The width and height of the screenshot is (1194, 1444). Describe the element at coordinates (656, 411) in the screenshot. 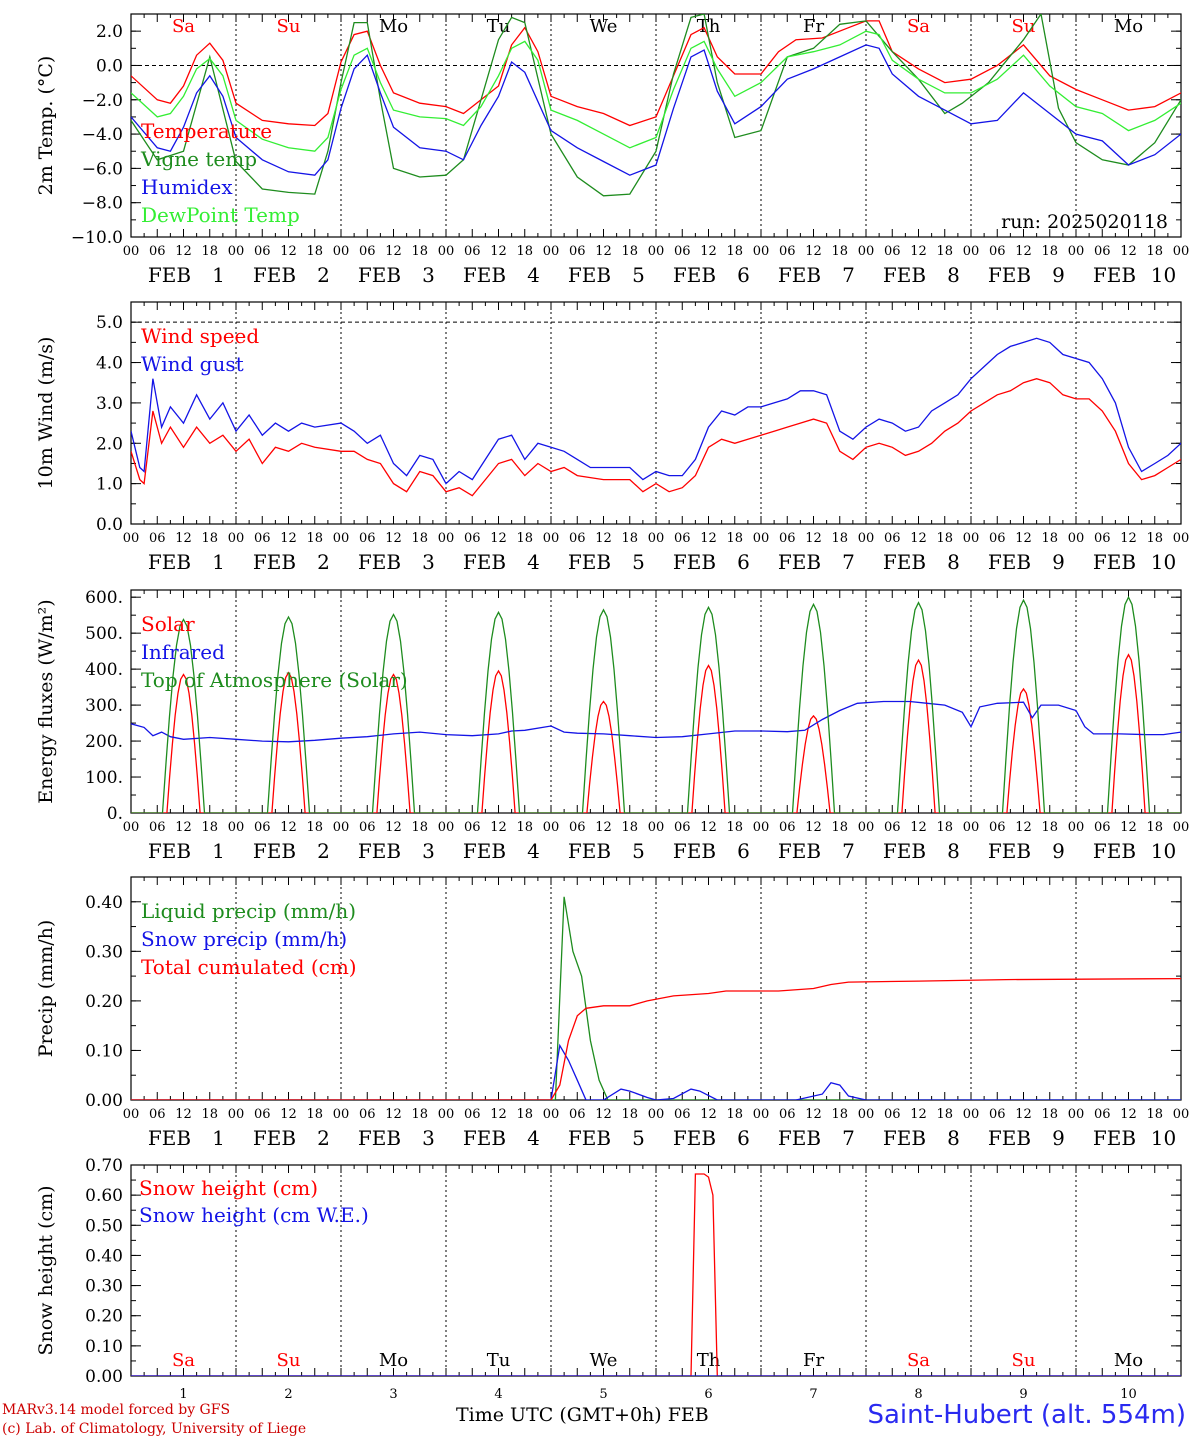

I see `series-line-wind-gust` at that location.